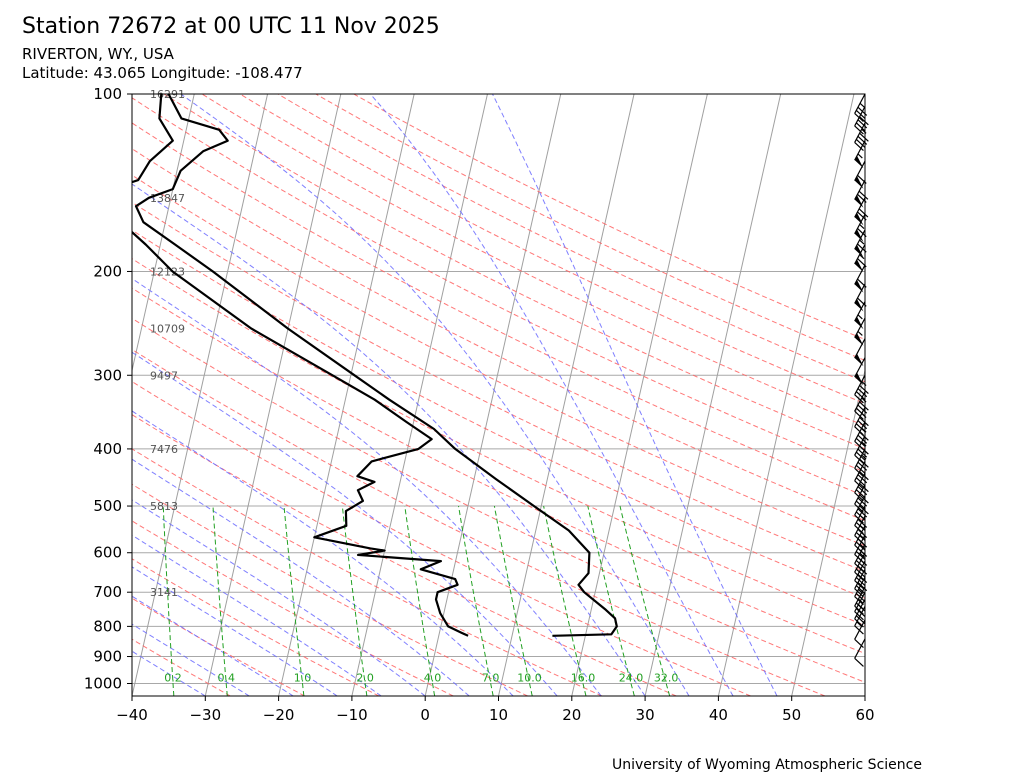  I want to click on x-tick-label: 20, so click(571, 715).